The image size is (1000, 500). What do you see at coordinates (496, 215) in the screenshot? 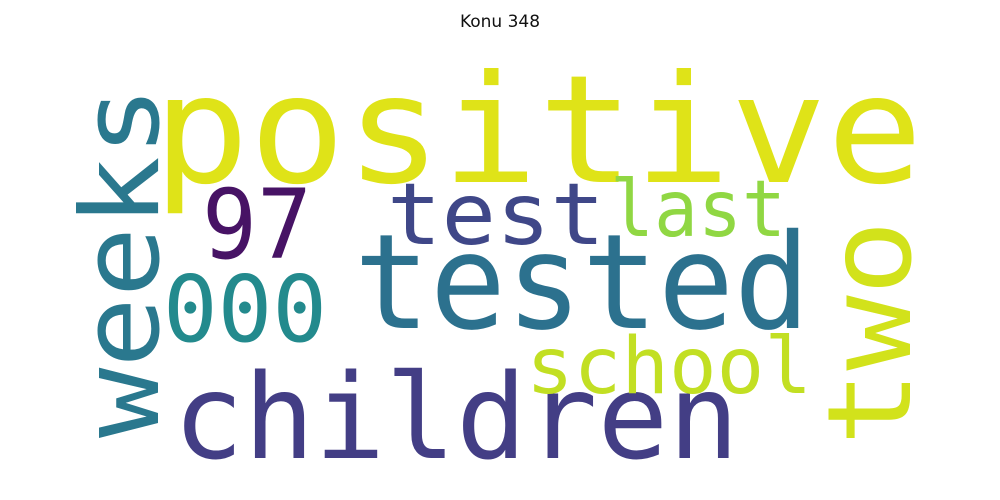
I see `word-test: test` at bounding box center [496, 215].